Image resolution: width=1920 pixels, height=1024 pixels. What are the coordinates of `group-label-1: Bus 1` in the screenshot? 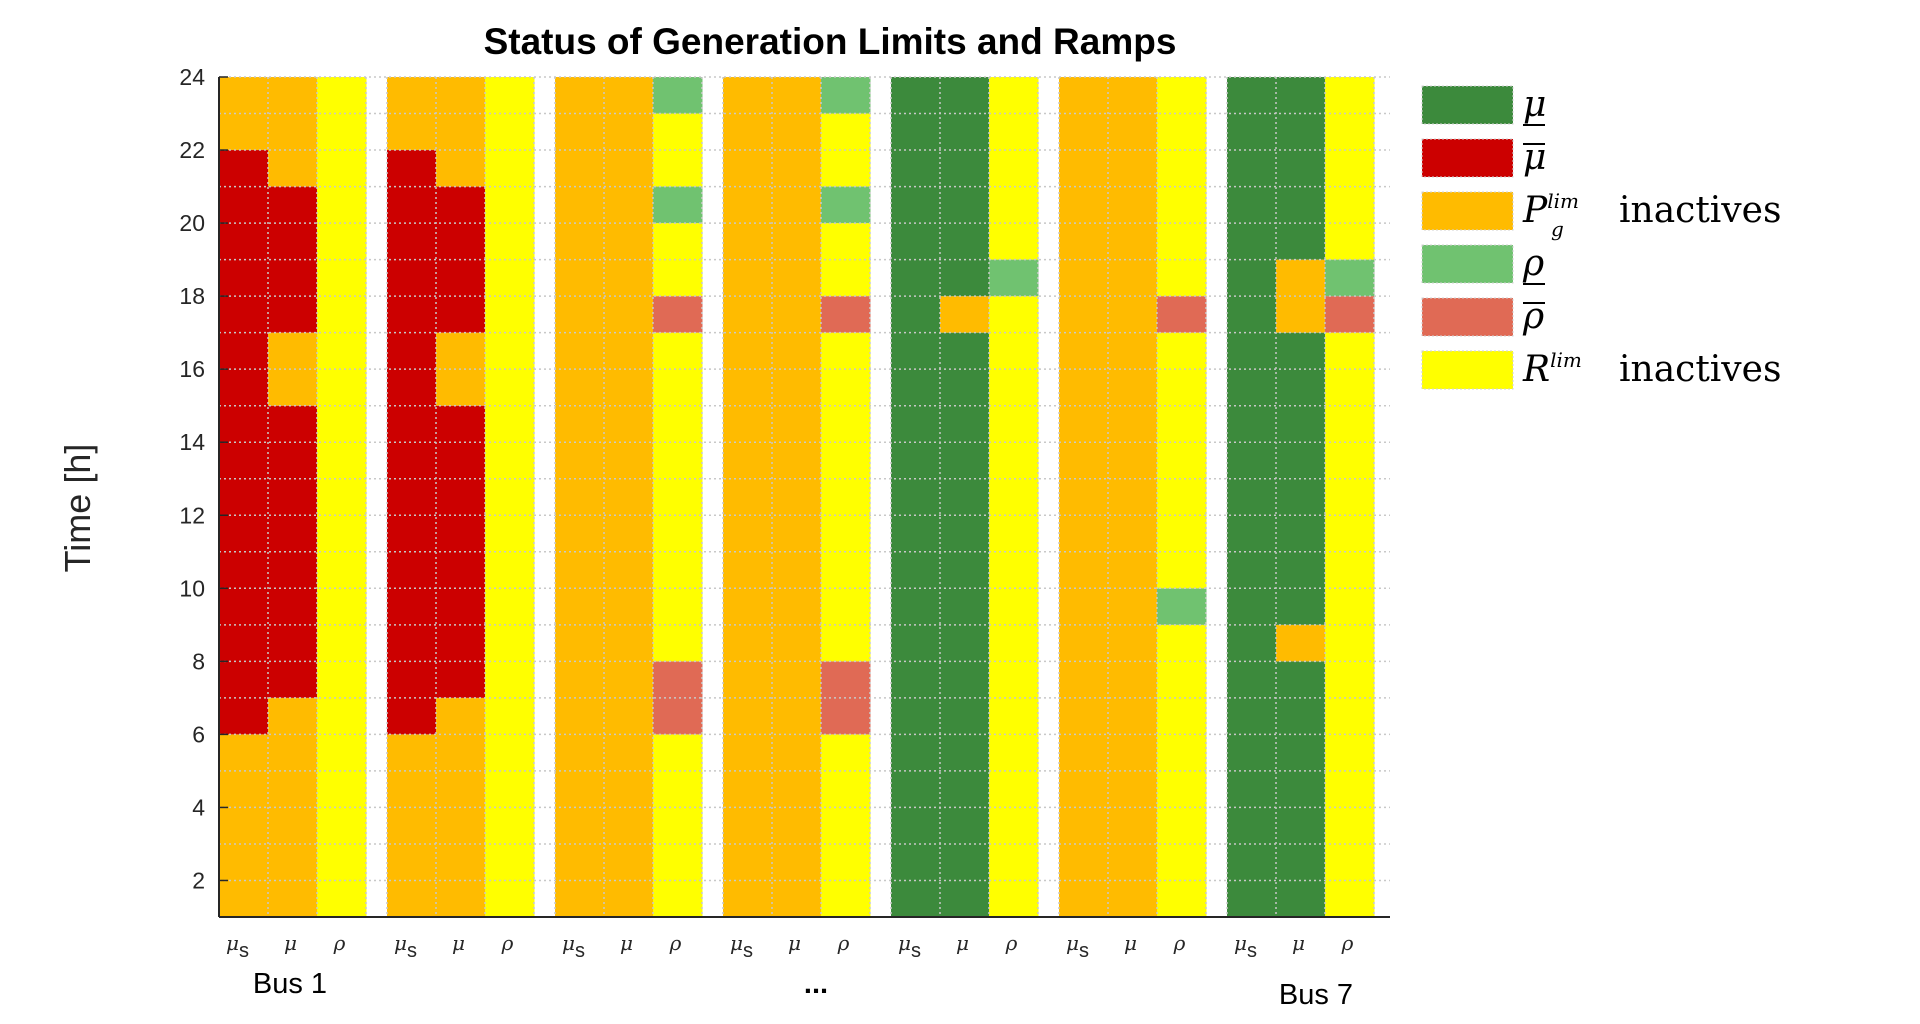 It's located at (290, 984).